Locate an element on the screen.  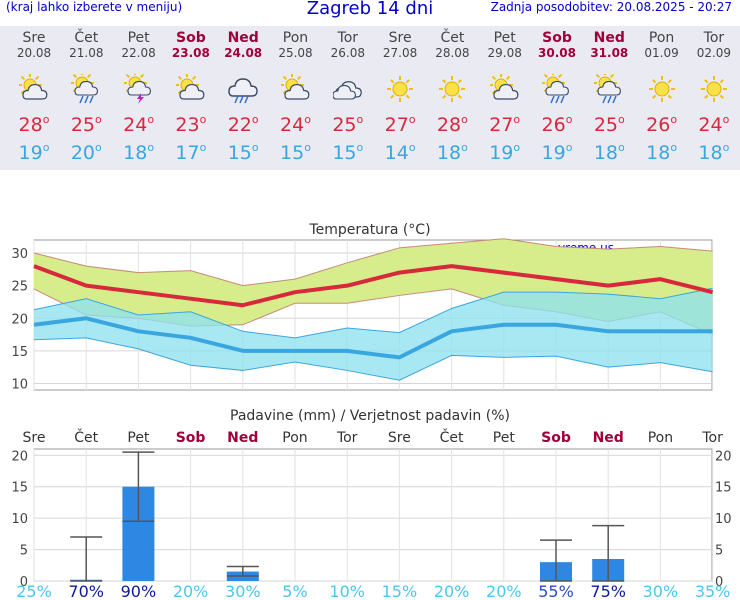
day-date: 22.08 is located at coordinates (138, 53).